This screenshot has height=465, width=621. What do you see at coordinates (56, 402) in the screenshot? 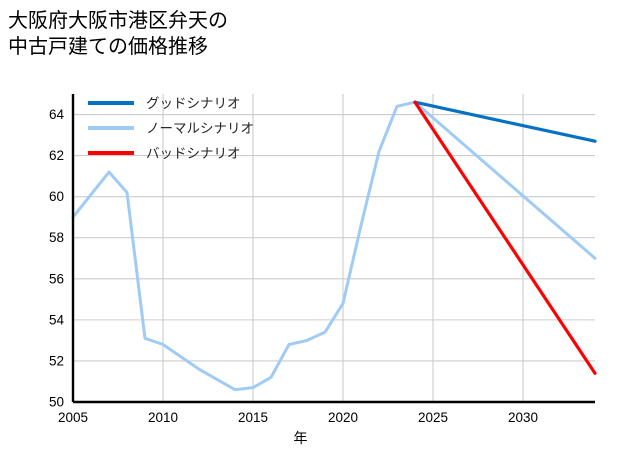
I see `y-tick-50: 50` at bounding box center [56, 402].